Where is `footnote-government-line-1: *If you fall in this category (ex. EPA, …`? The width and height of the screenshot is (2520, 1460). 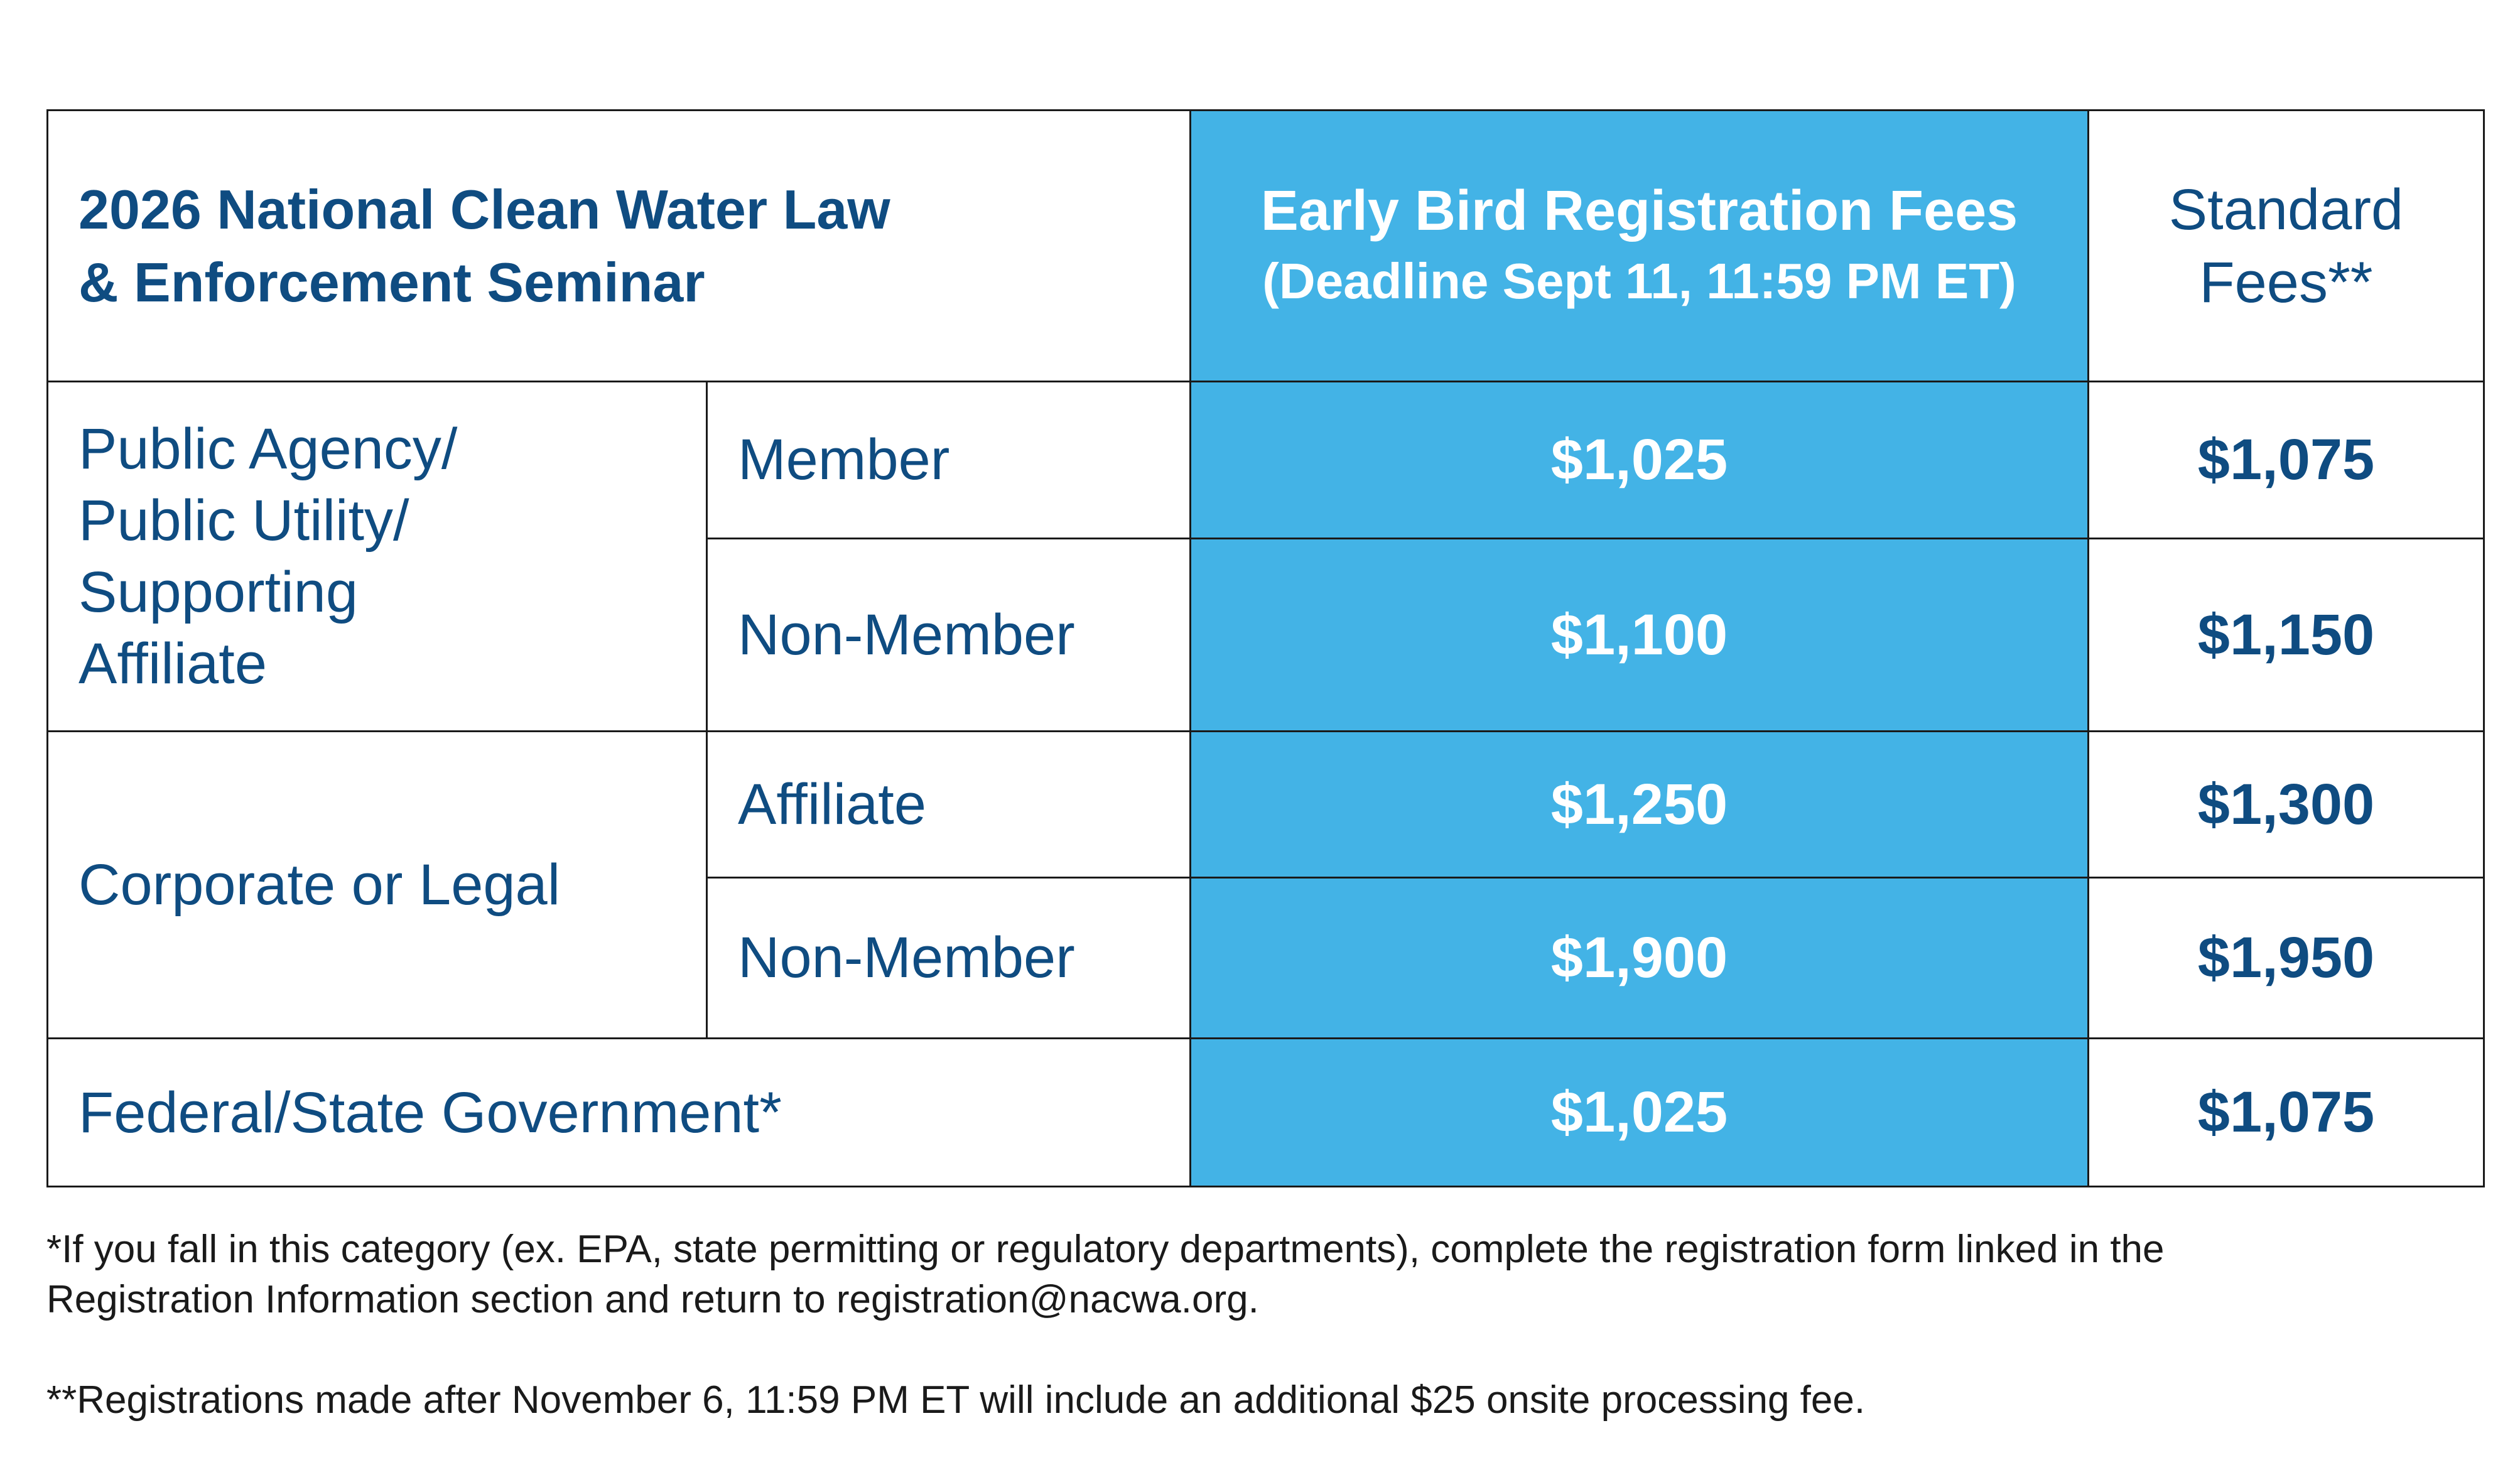 footnote-government-line-1: *If you fall in this category (ex. EPA, … is located at coordinates (1105, 1249).